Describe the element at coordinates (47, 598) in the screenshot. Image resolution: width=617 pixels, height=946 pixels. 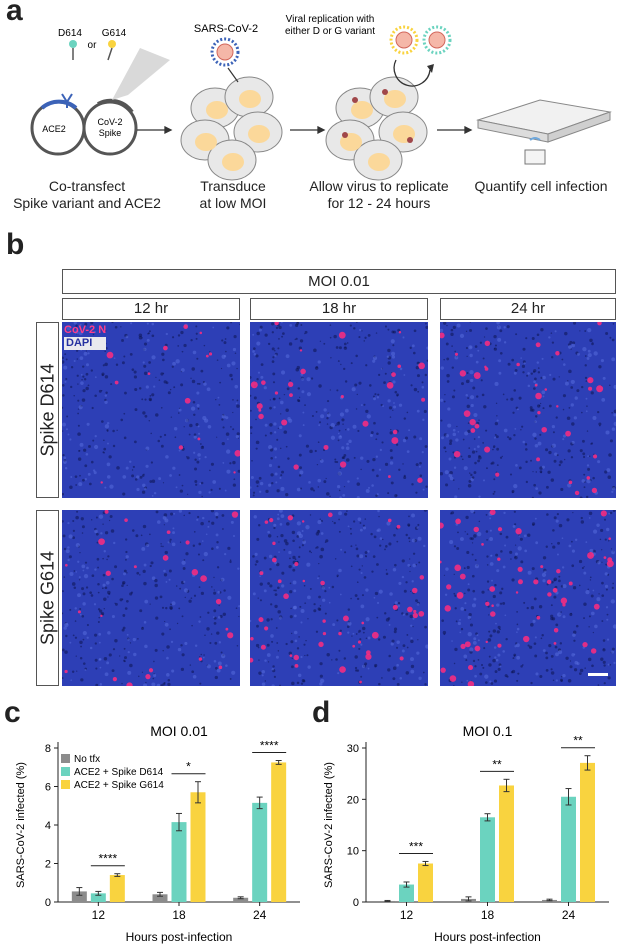
I see `row-label-g614: Spike G614` at that location.